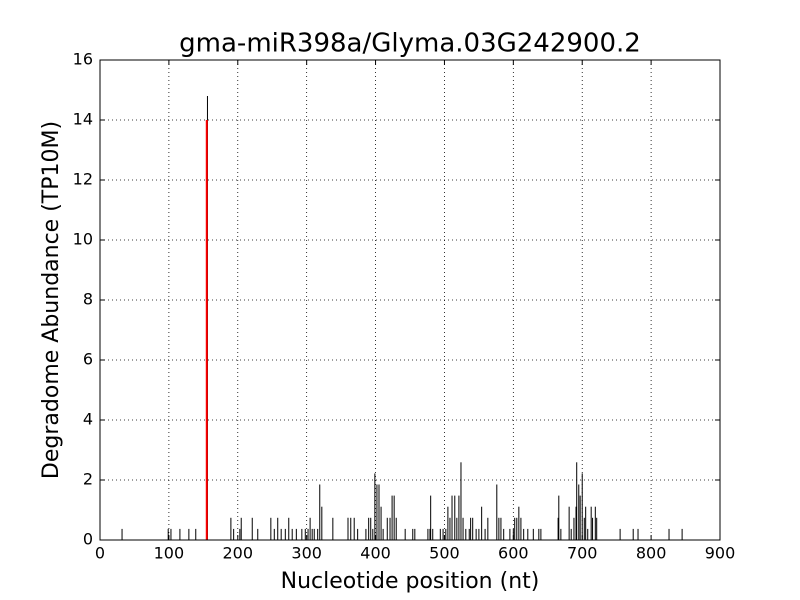 The height and width of the screenshot is (600, 800). I want to click on x-tick-label: 0, so click(100, 553).